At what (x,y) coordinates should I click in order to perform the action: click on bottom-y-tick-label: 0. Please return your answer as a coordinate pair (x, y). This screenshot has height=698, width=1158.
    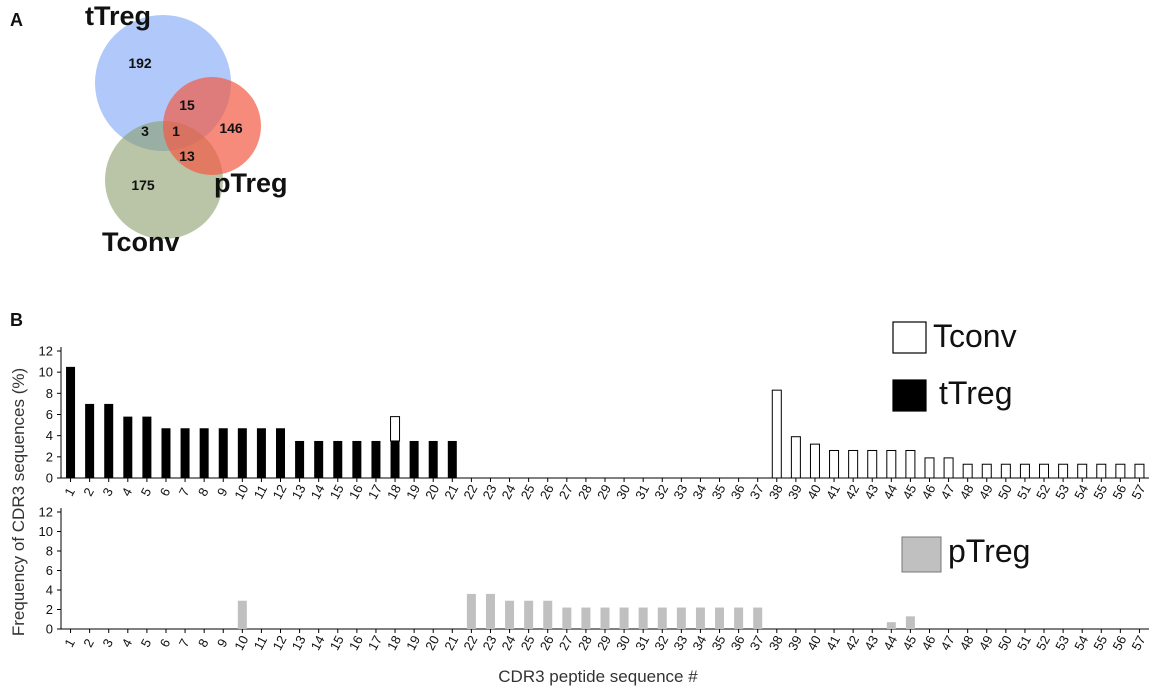
    Looking at the image, I should click on (49, 629).